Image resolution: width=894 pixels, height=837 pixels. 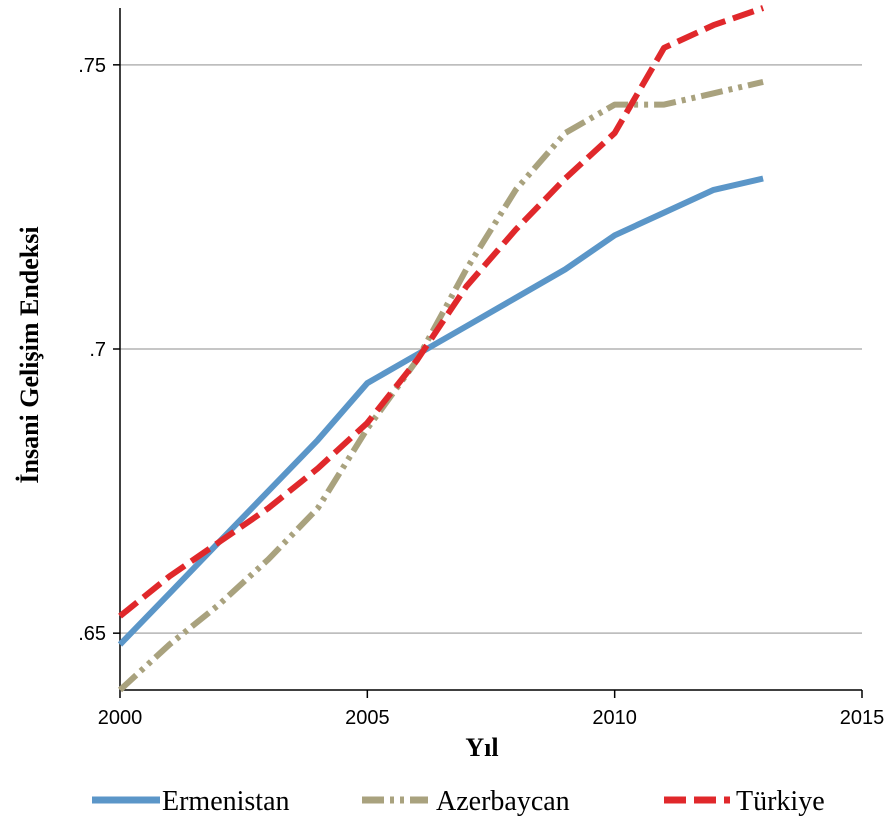 I want to click on x-tick-label: 2000, so click(x=120, y=718).